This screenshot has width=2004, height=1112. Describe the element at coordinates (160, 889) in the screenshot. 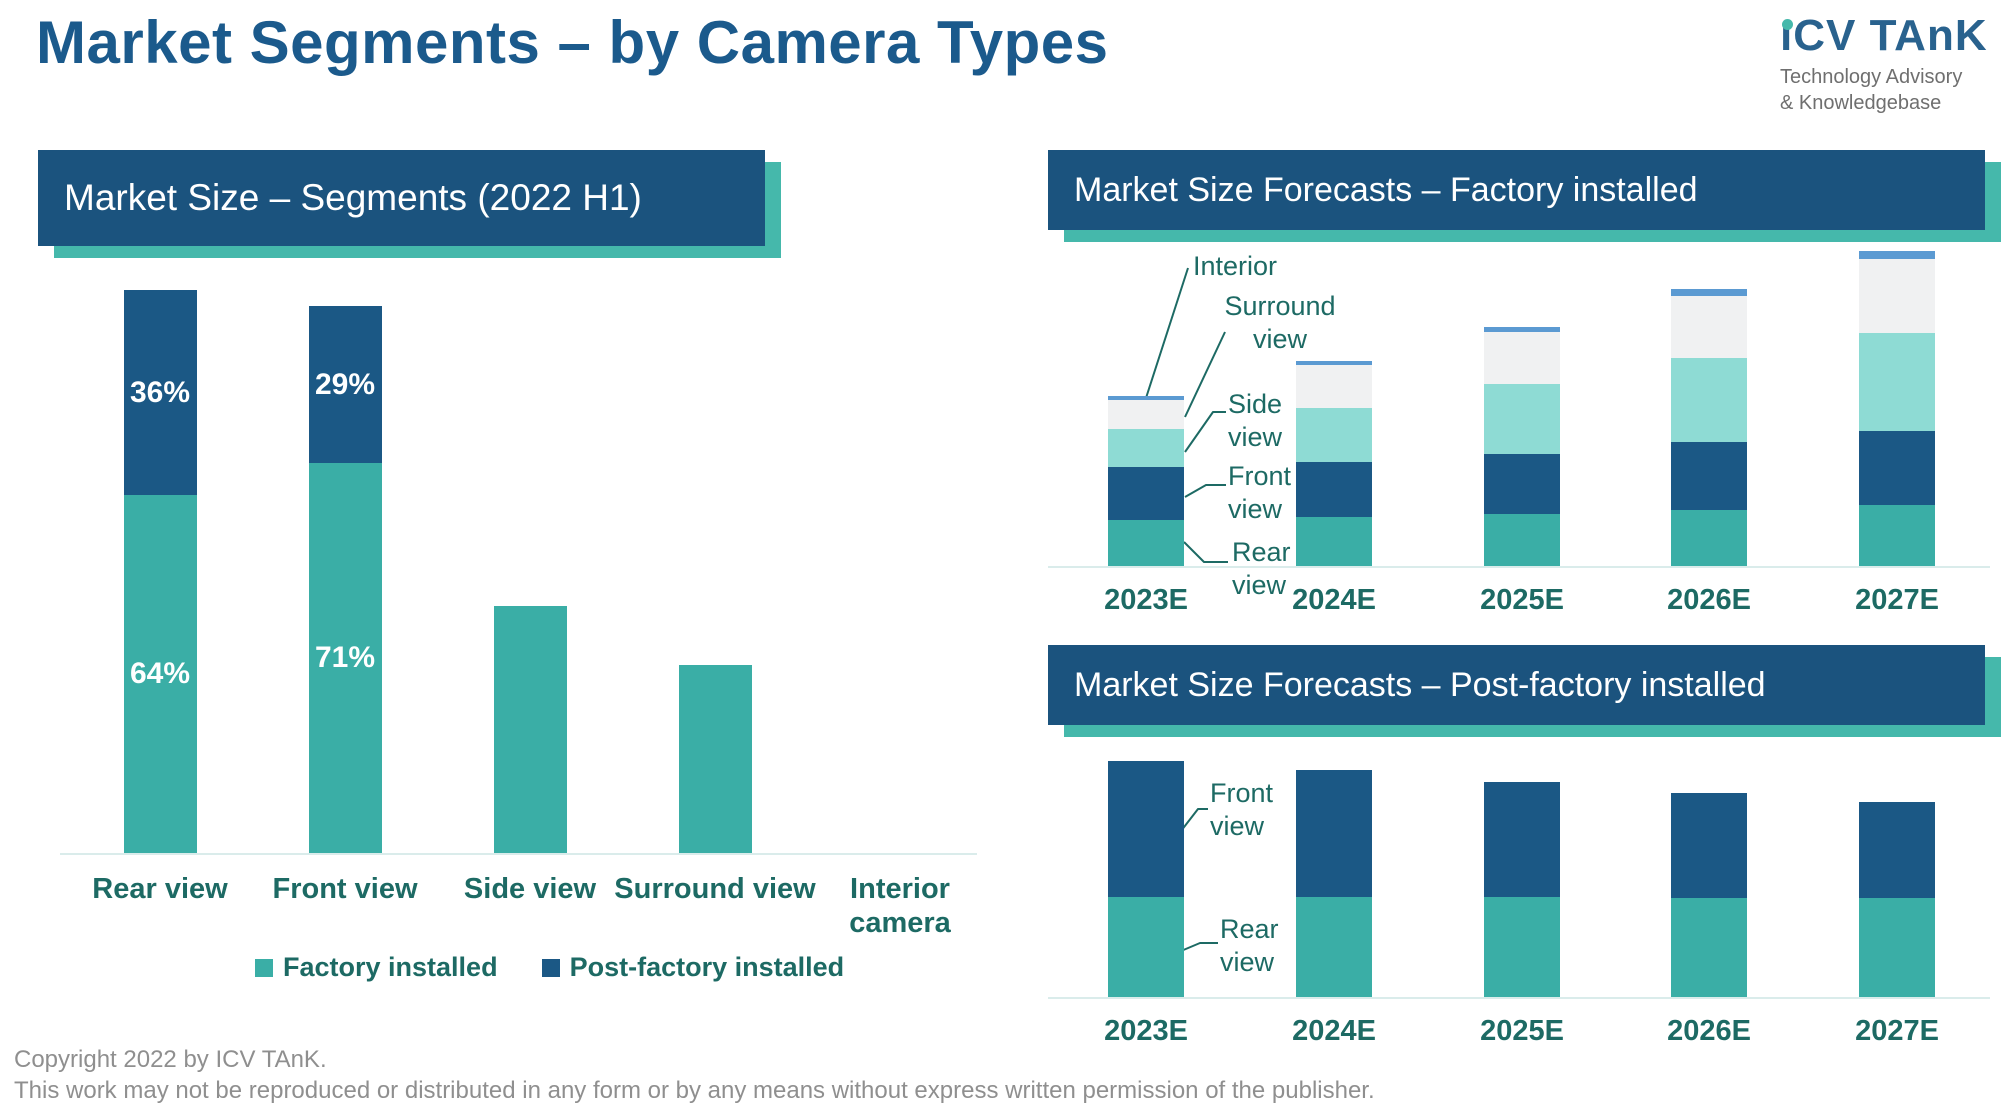

I see `category-label-rear-view: Rear view` at that location.